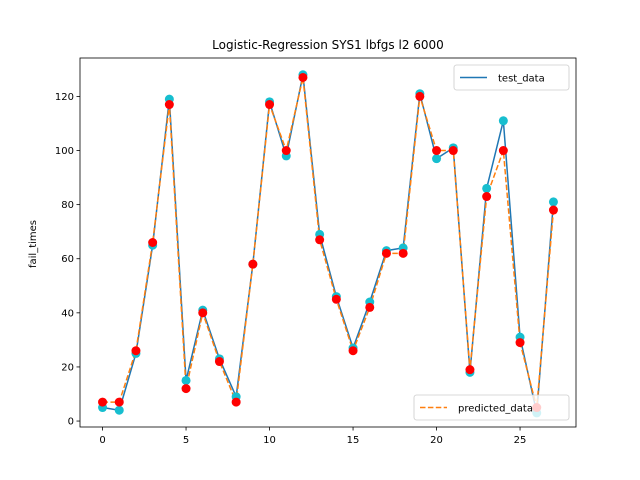  Describe the element at coordinates (521, 79) in the screenshot. I see `test-data-legend-label: test_data` at that location.